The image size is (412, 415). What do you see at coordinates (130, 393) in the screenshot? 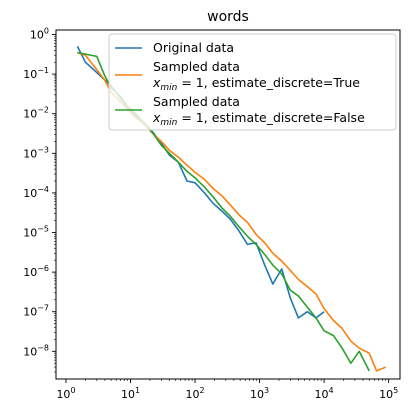
I see `x-tick-label: 10¹` at bounding box center [130, 393].